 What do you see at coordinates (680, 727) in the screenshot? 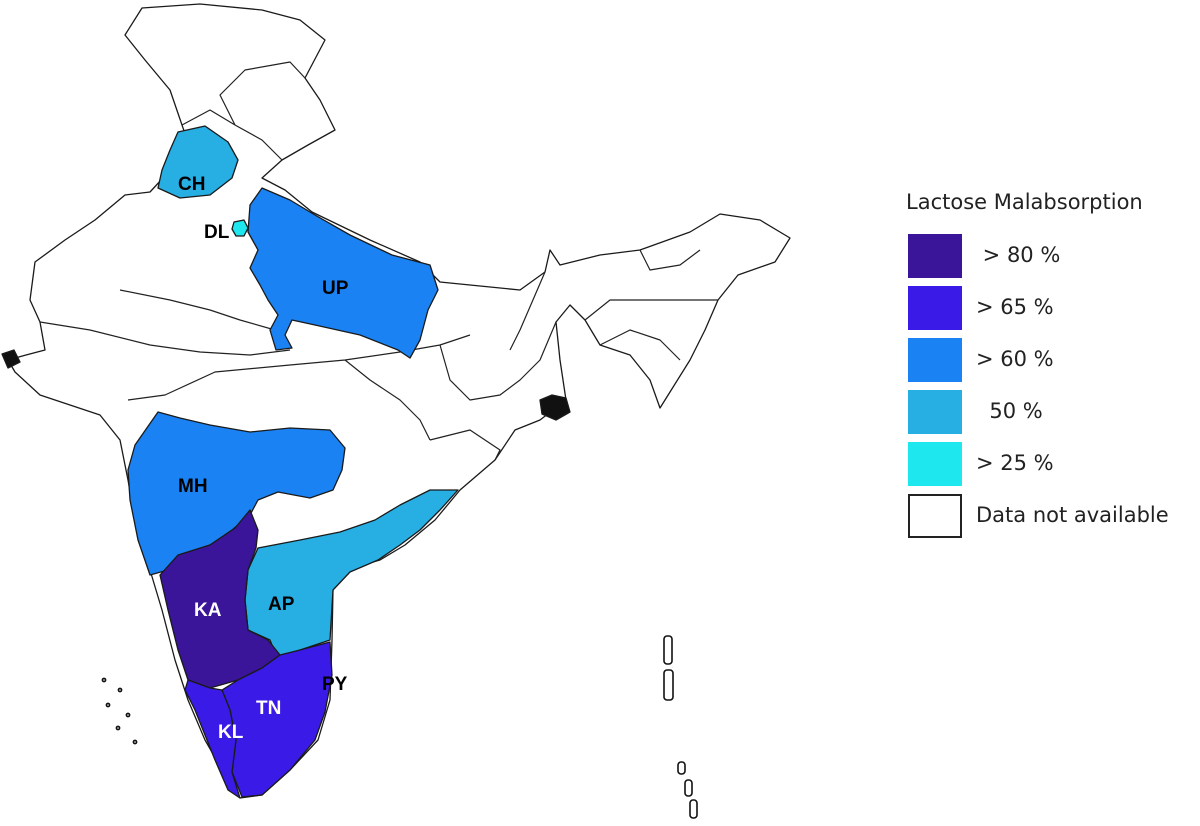
I see `andaman-islands` at bounding box center [680, 727].